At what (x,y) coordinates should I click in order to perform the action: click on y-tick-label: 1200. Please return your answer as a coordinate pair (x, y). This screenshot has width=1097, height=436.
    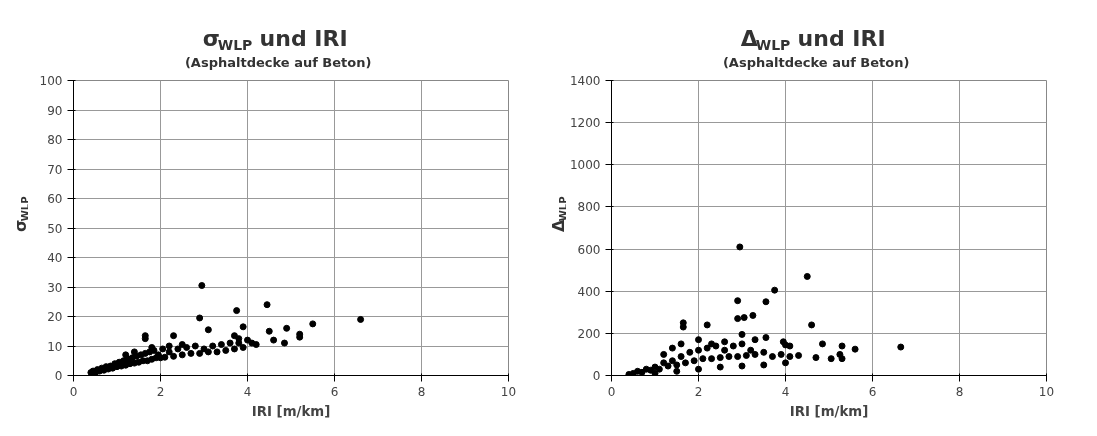
    Looking at the image, I should click on (585, 123).